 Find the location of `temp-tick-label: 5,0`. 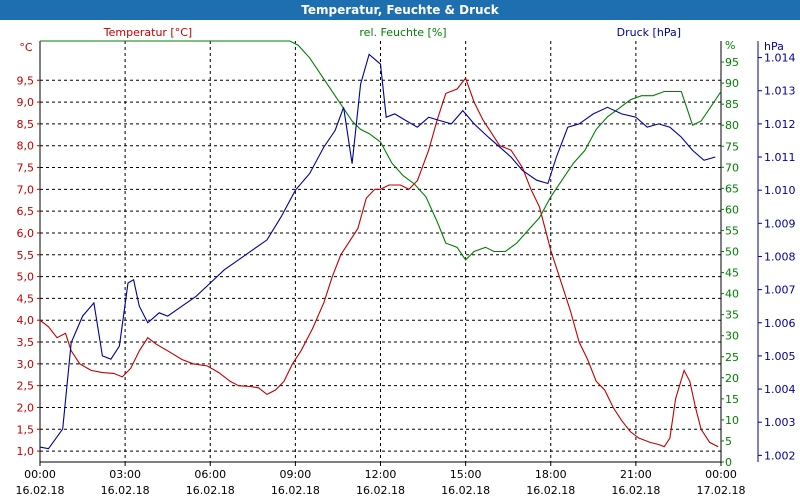

temp-tick-label: 5,0 is located at coordinates (26, 277).